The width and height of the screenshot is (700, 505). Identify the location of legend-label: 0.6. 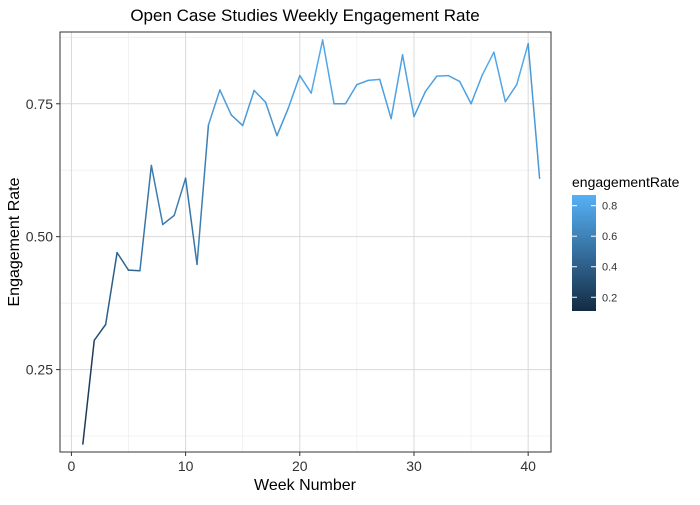
(609, 237).